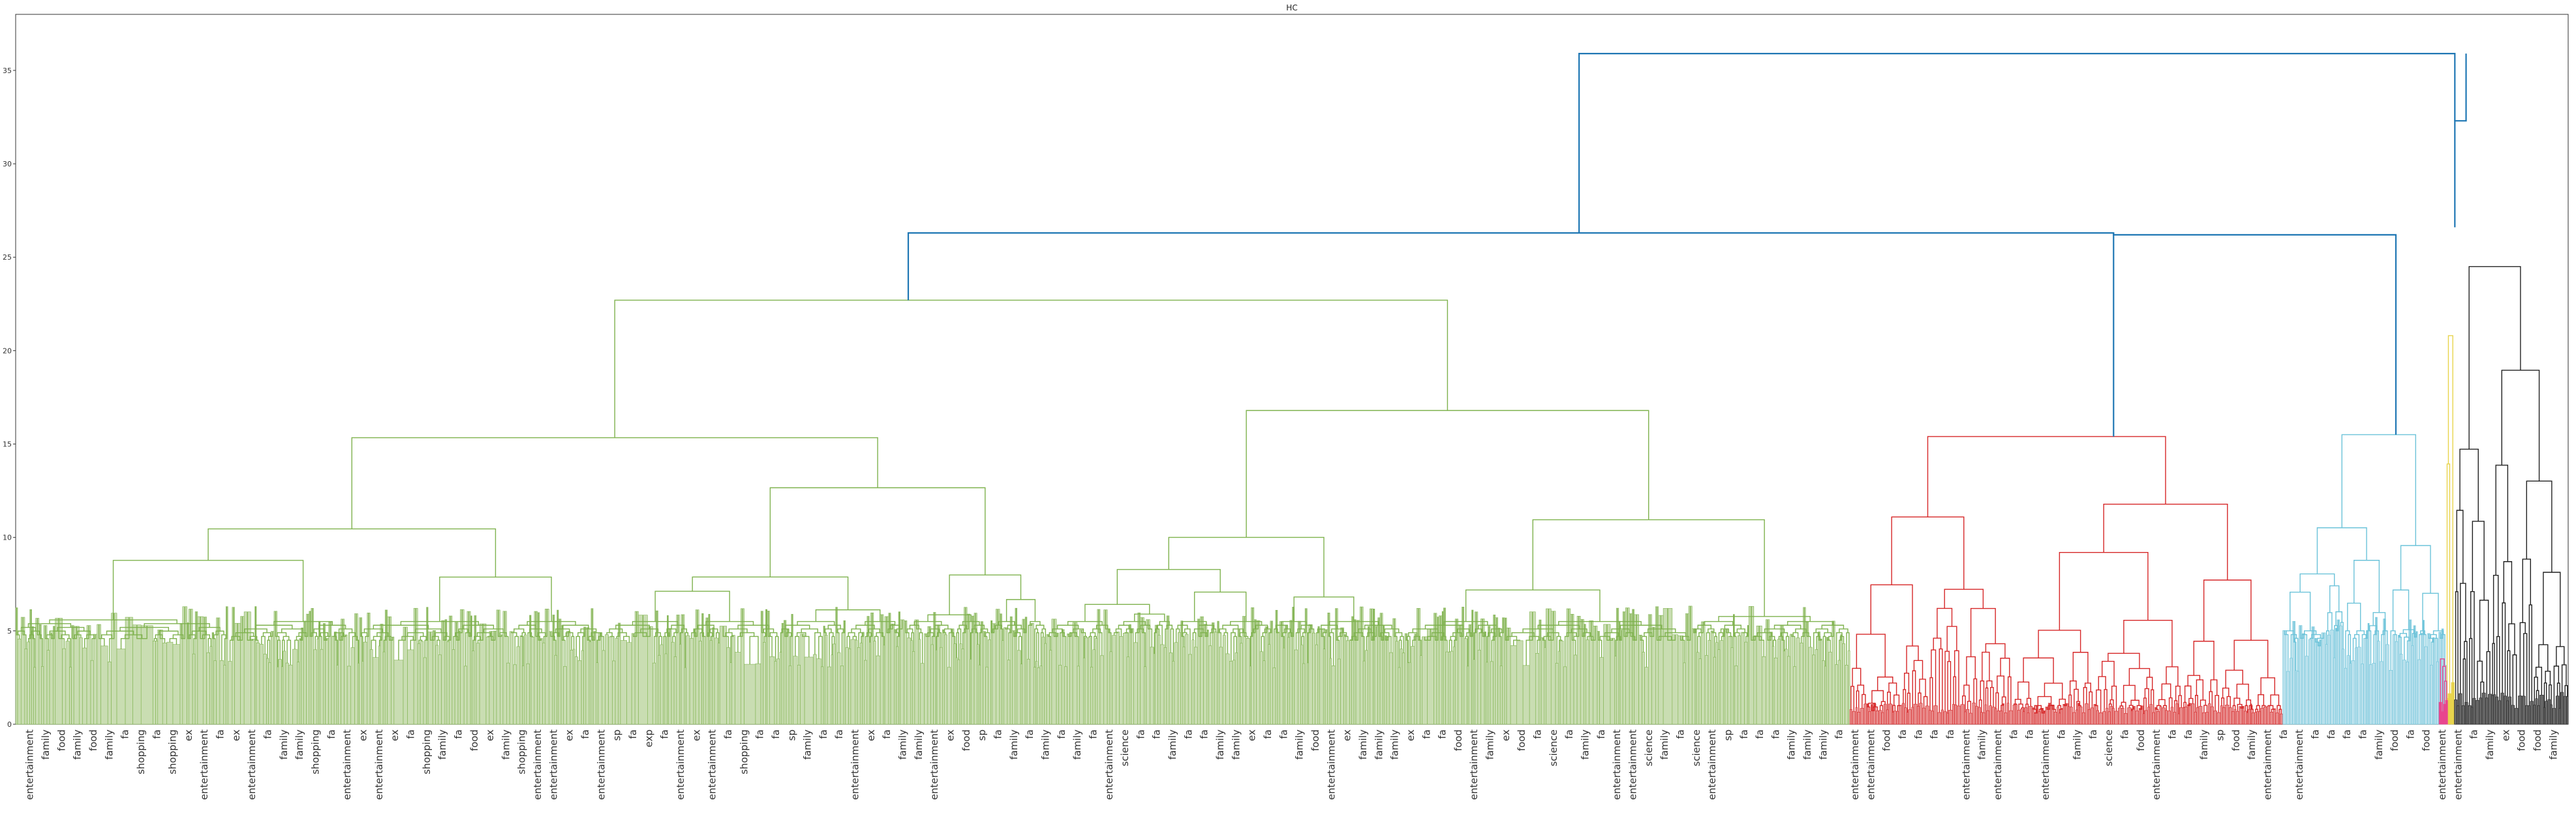  I want to click on cluster-redLRRRLLL-branch, so click(1980, 706).